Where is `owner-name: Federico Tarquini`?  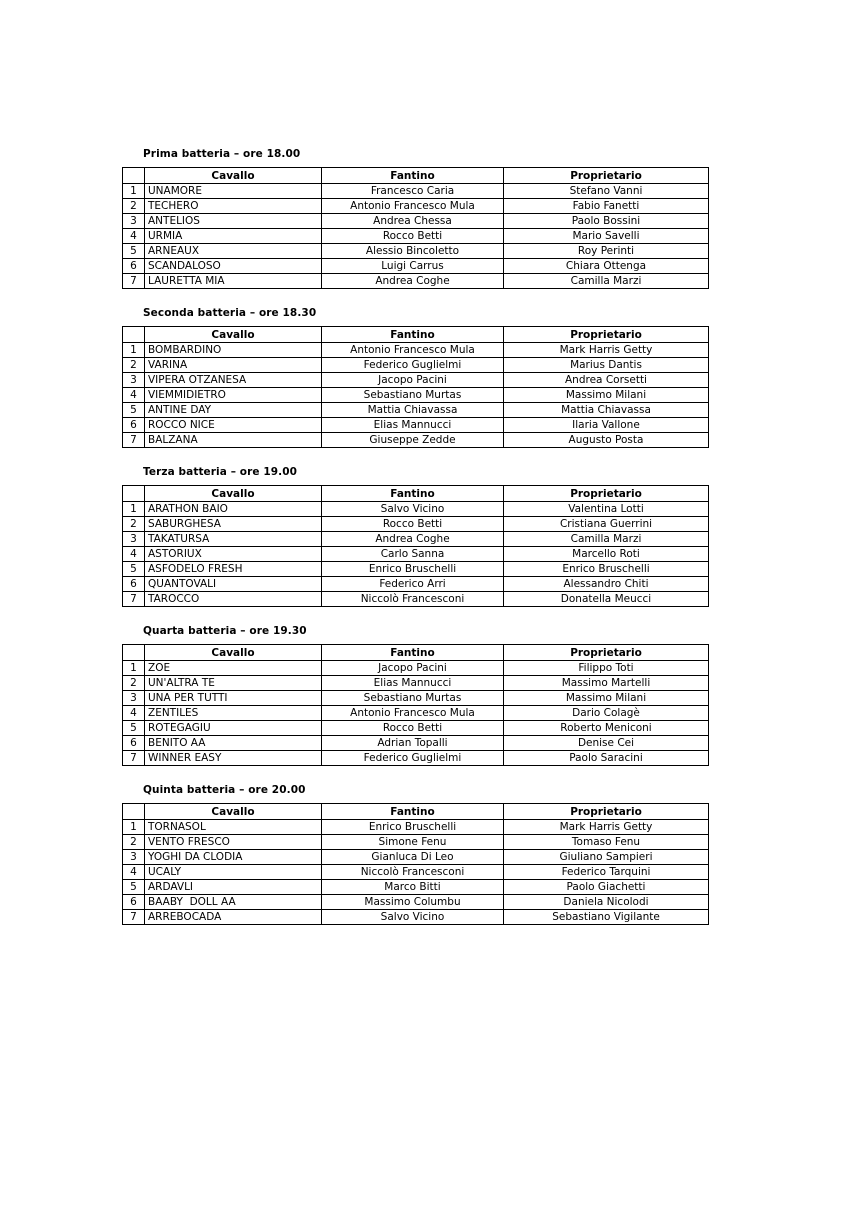
owner-name: Federico Tarquini is located at coordinates (606, 872).